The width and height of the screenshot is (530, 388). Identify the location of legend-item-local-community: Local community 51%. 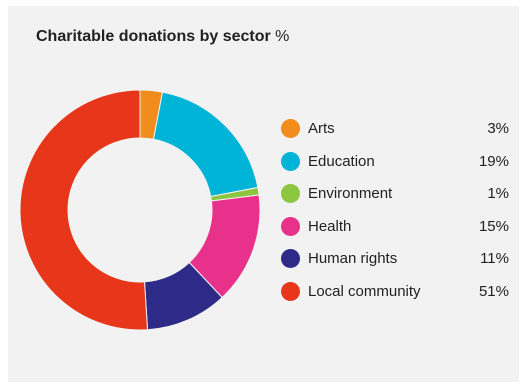
(396, 295).